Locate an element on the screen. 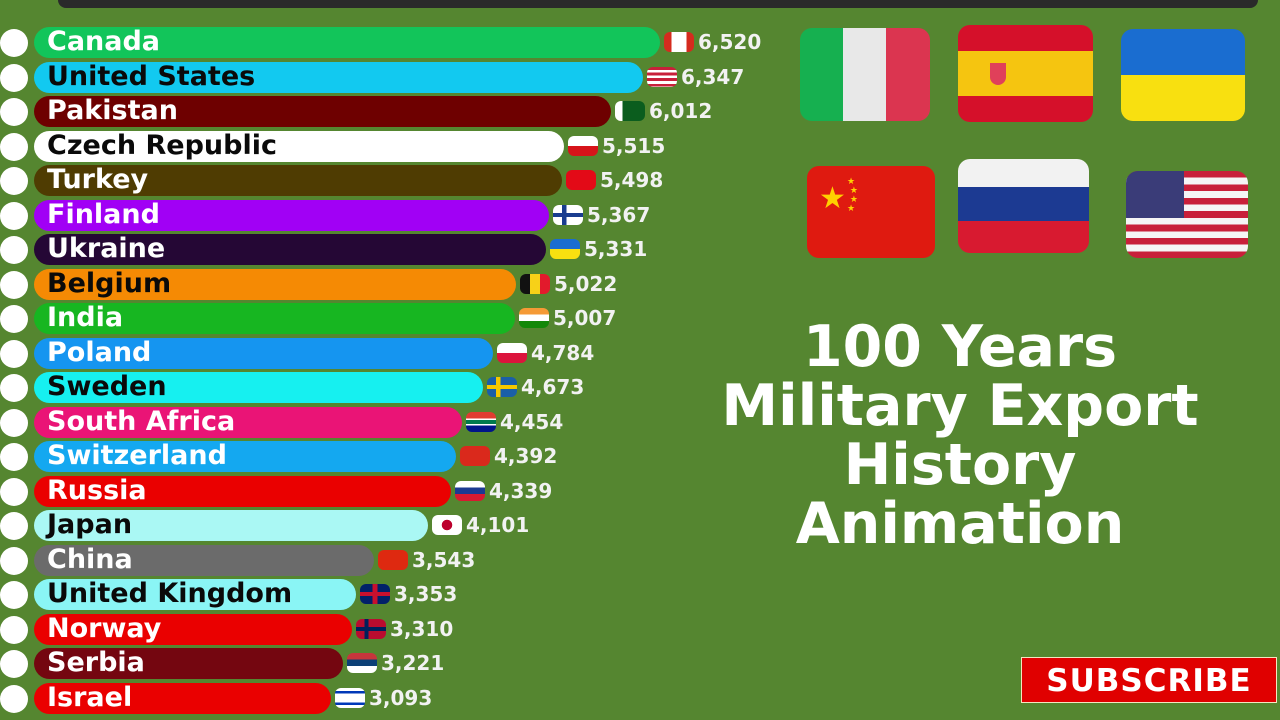 The height and width of the screenshot is (720, 1280). country-label: Canada is located at coordinates (104, 41).